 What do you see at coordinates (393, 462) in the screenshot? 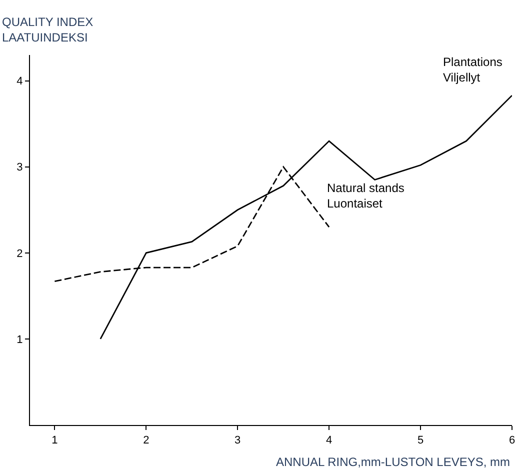
I see `x-axis-title: ANNUAL RING,mm-LUSTON LEVEYS, mm` at bounding box center [393, 462].